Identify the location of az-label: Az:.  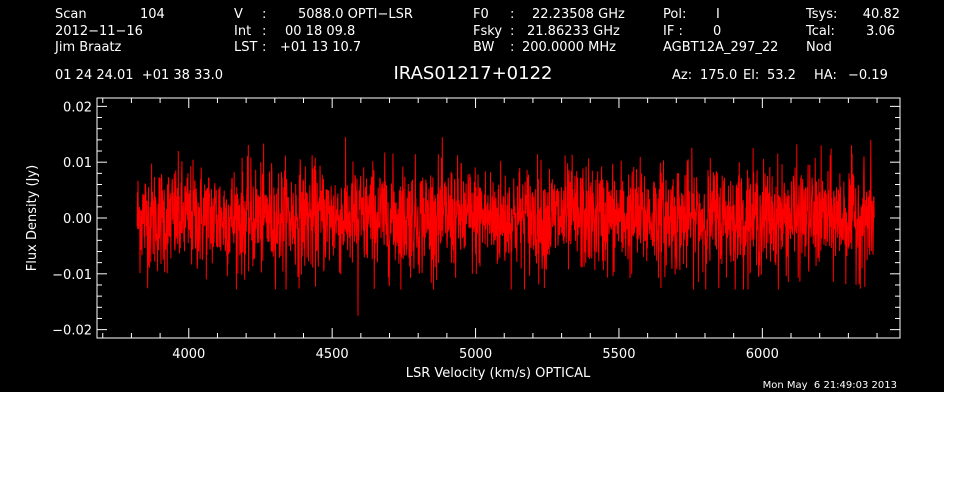
(682, 75).